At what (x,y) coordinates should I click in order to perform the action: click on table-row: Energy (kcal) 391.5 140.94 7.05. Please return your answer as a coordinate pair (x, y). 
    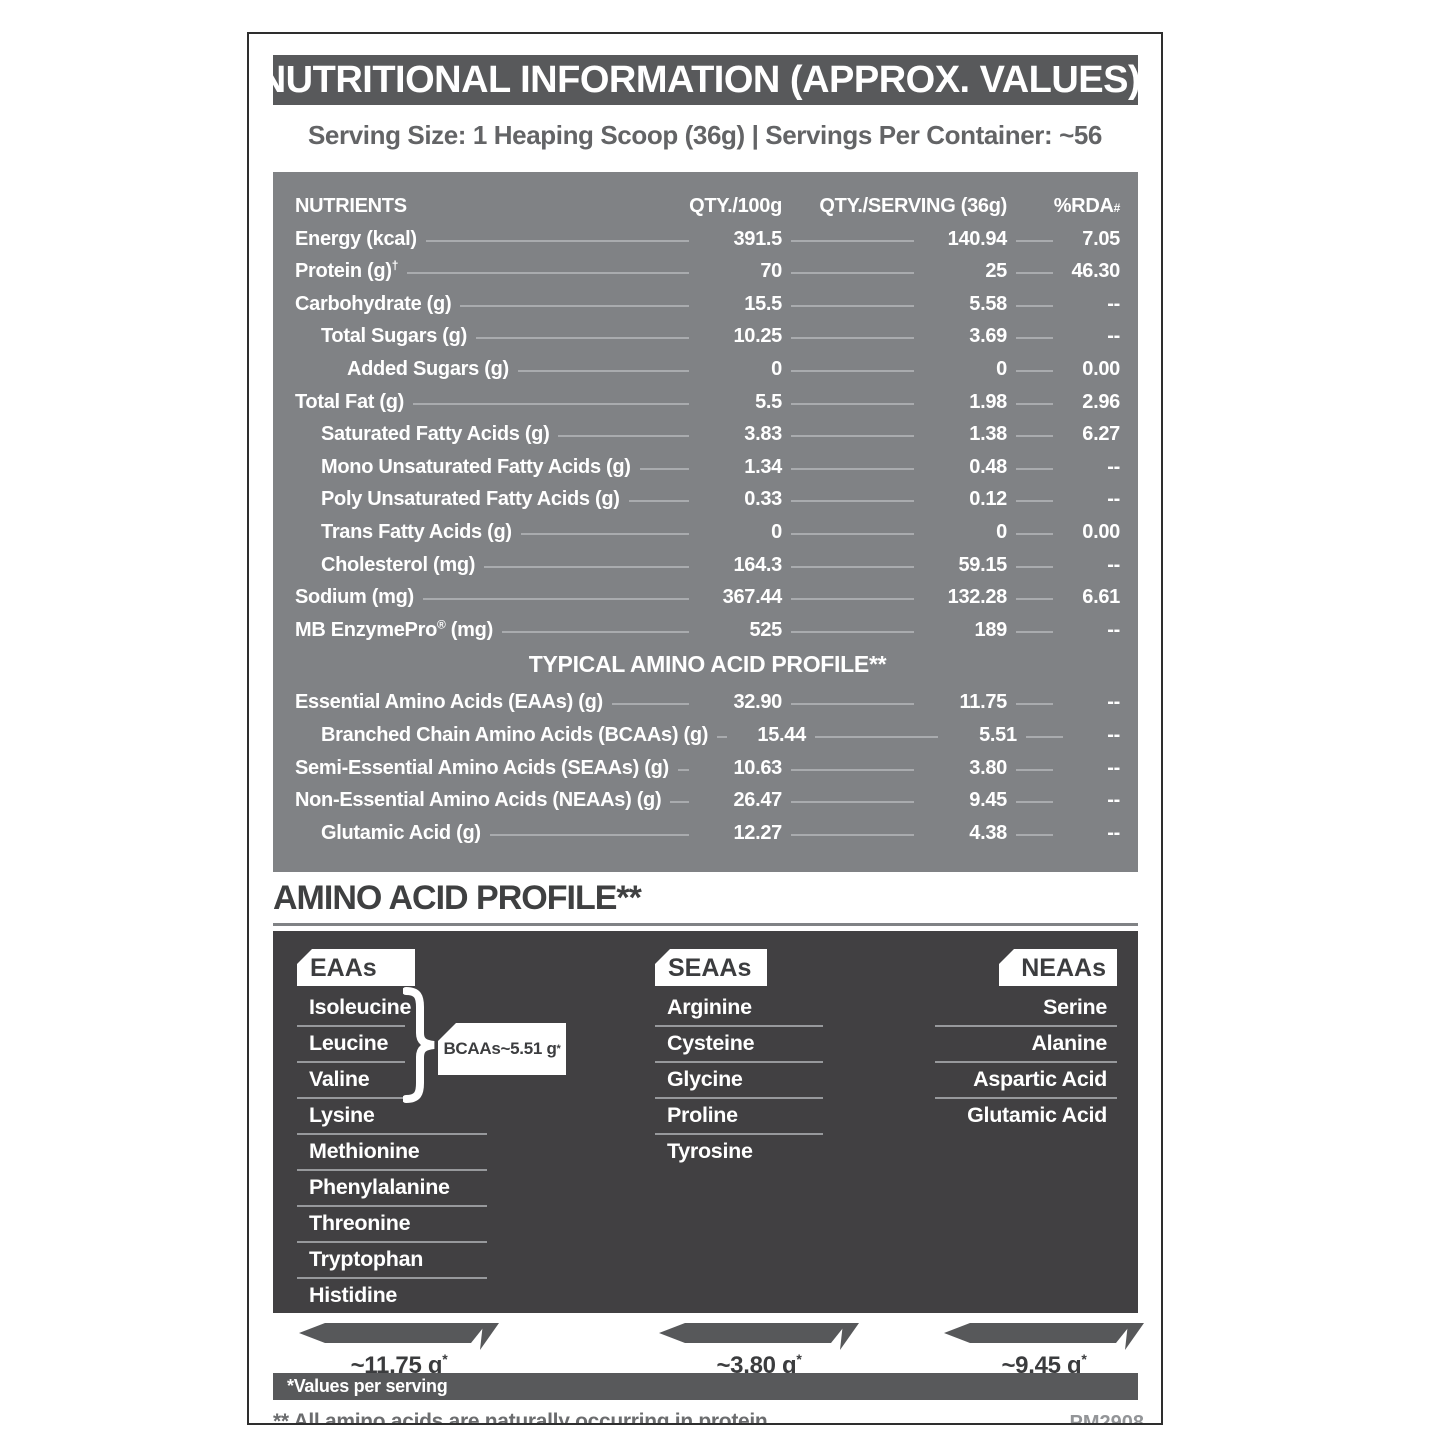
    Looking at the image, I should click on (707, 238).